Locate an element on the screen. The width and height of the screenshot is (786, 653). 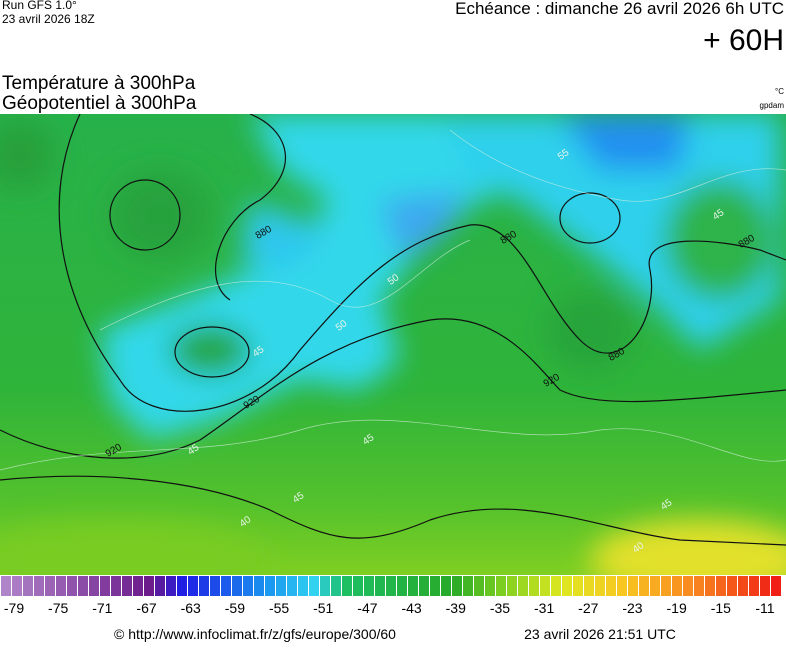
unit-temperature: °C is located at coordinates (779, 91).